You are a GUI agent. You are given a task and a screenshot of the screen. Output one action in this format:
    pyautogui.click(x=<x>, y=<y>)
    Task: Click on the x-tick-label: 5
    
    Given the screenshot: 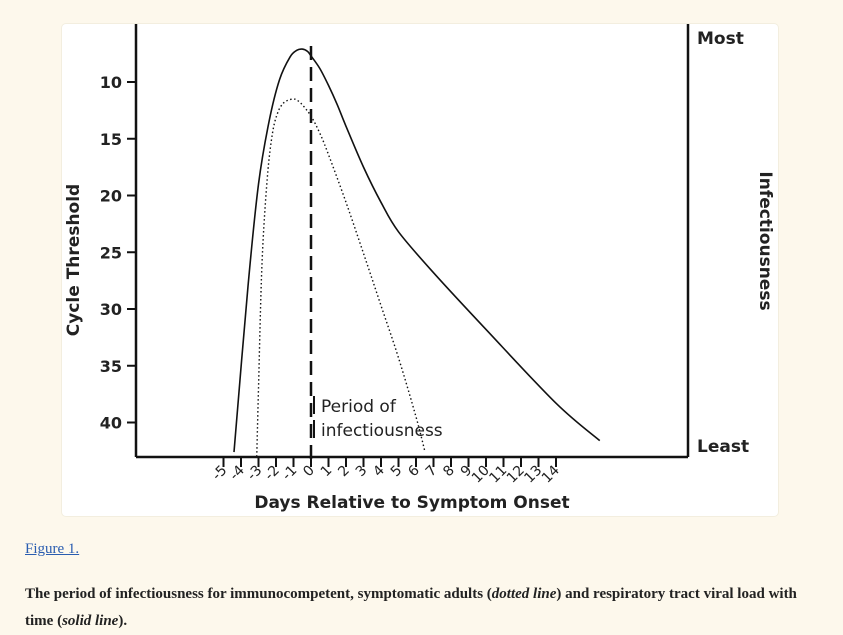 What is the action you would take?
    pyautogui.click(x=397, y=472)
    